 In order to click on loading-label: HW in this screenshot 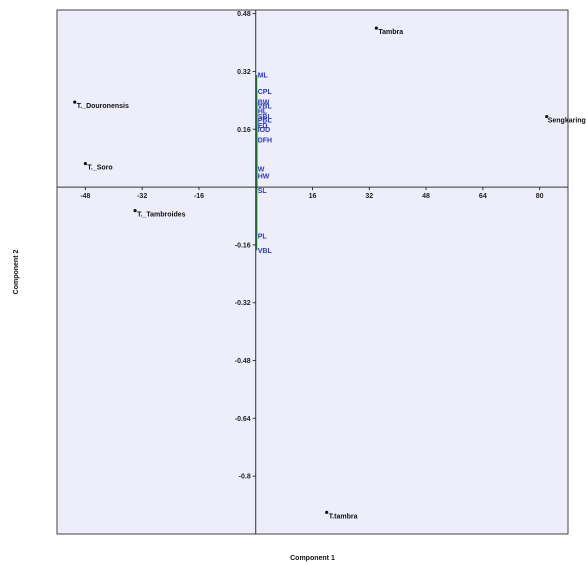, I will do `click(264, 177)`.